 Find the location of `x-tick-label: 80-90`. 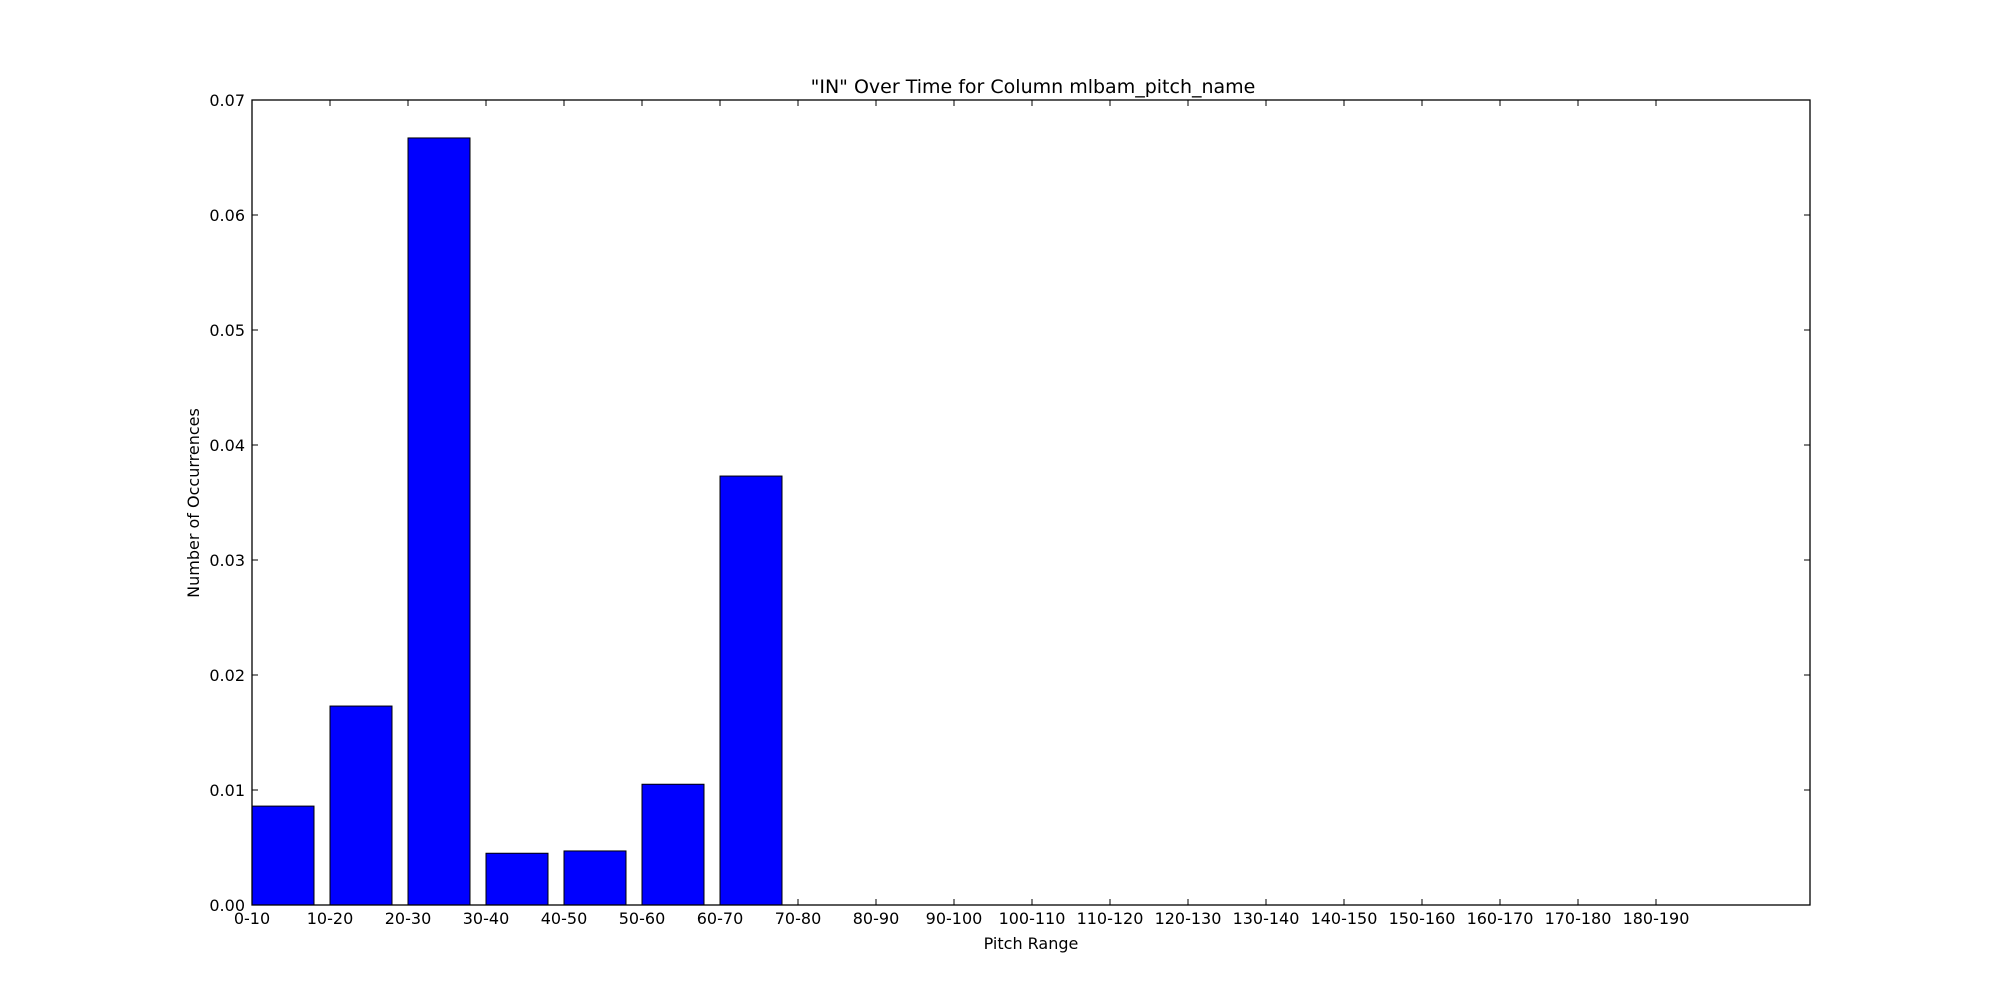

x-tick-label: 80-90 is located at coordinates (876, 918).